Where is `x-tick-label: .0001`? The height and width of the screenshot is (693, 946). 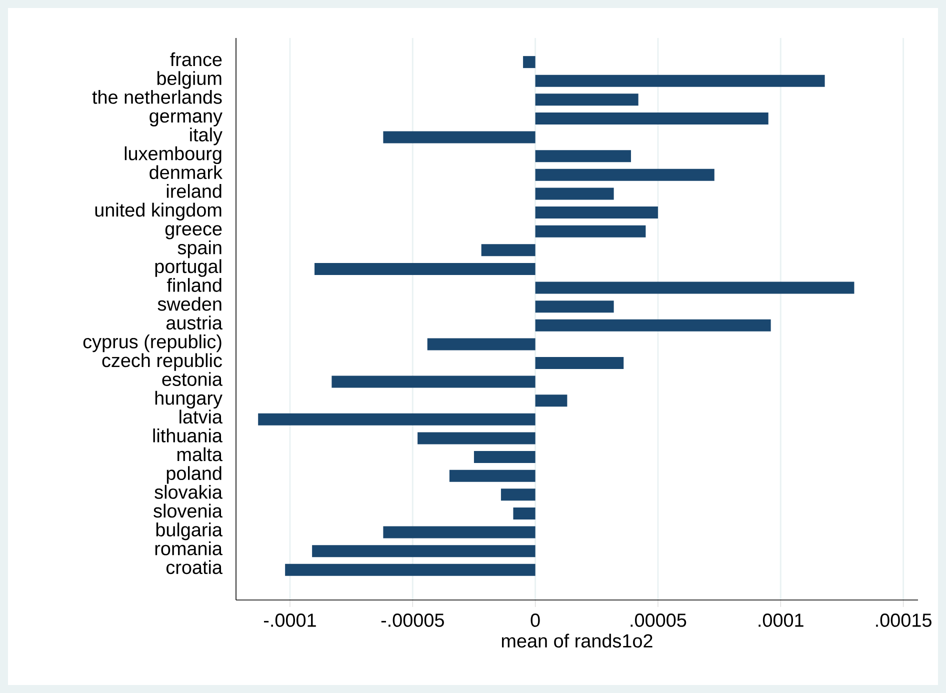 x-tick-label: .0001 is located at coordinates (781, 620).